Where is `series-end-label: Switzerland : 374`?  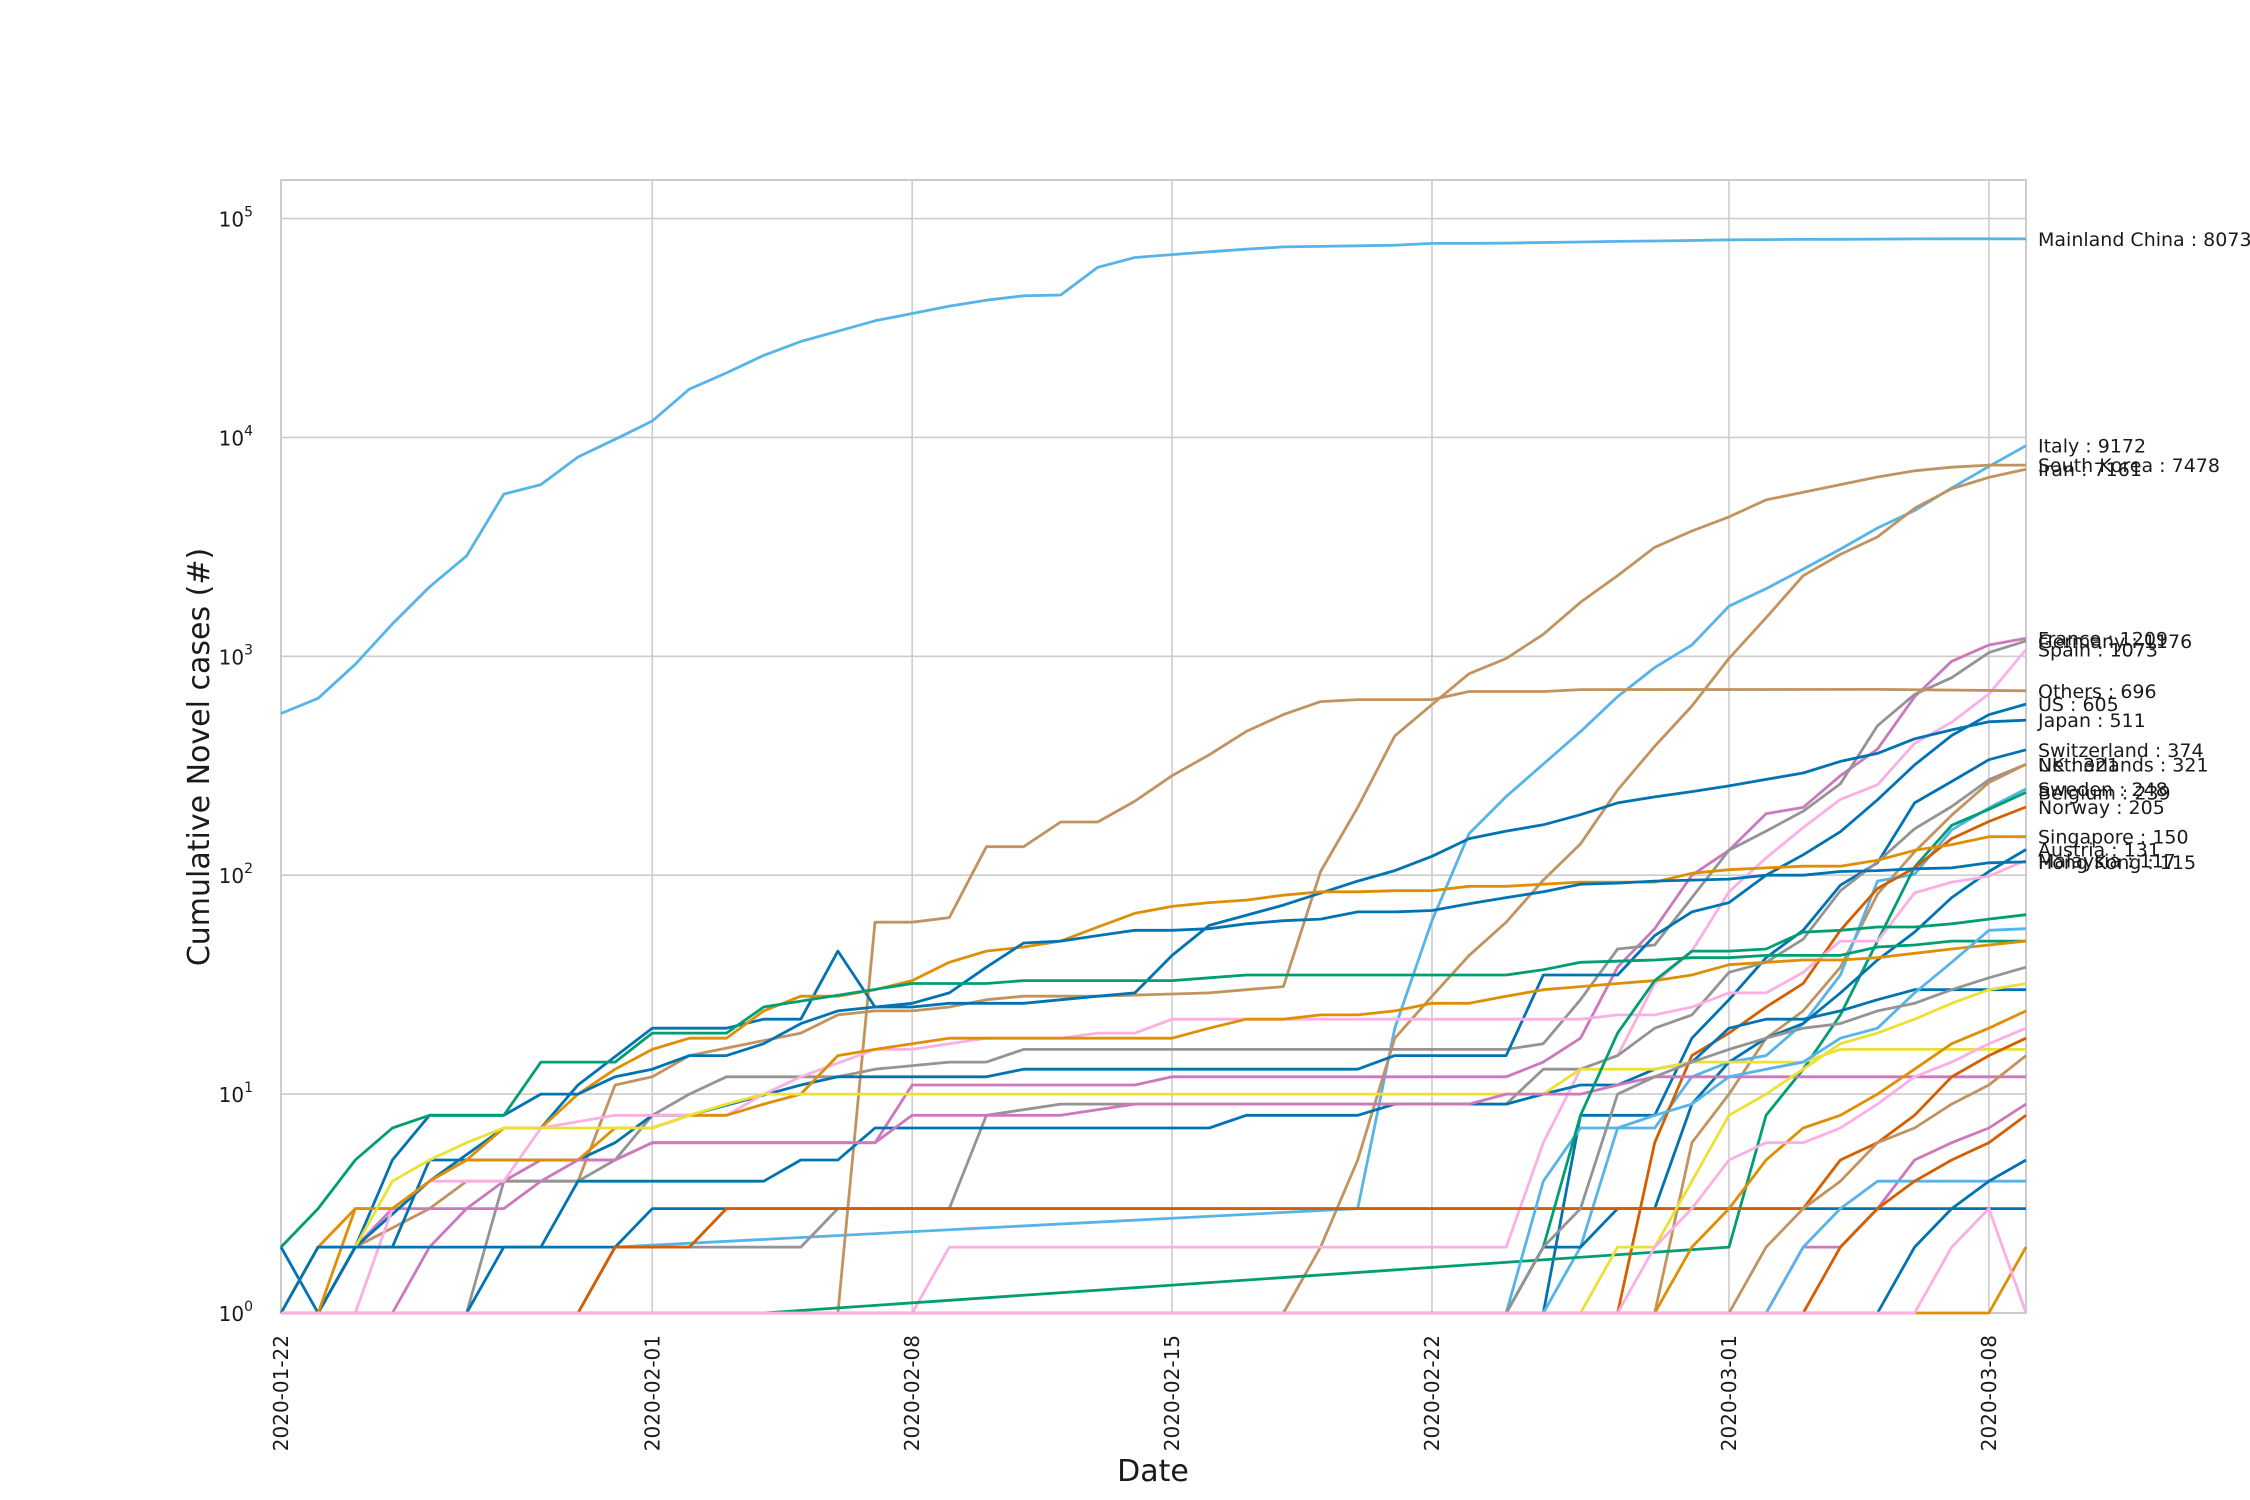
series-end-label: Switzerland : 374 is located at coordinates (2121, 751).